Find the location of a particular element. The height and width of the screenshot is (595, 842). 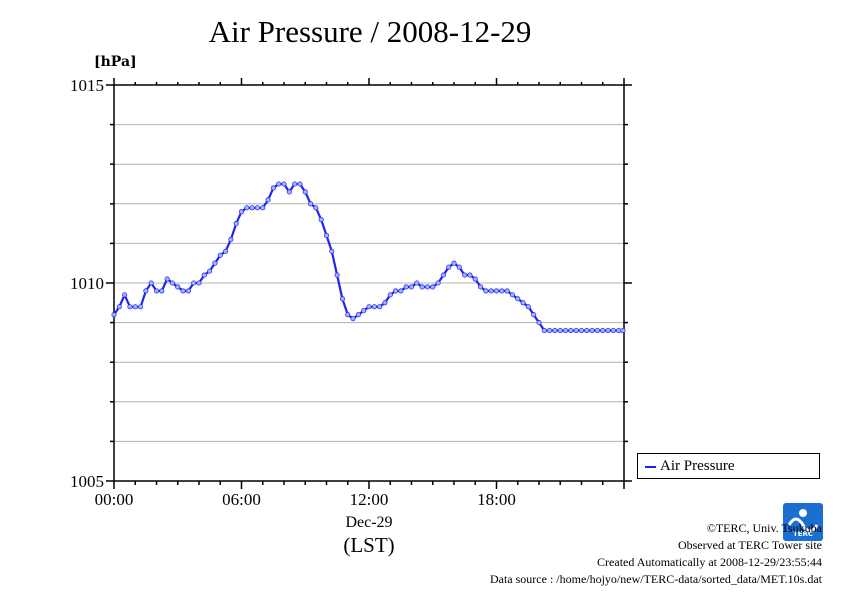

y-axis-unit: [hPa] is located at coordinates (115, 62).